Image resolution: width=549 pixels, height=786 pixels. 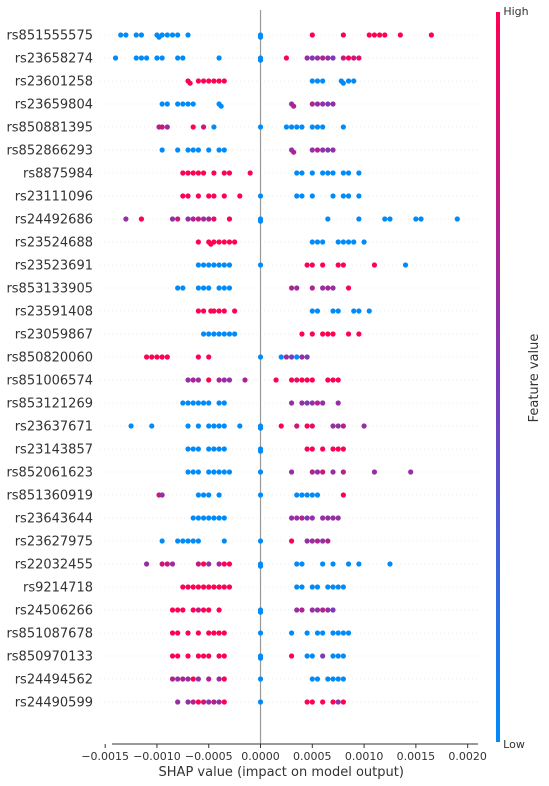 What do you see at coordinates (49, 36) in the screenshot?
I see `feature-label: rs851555575` at bounding box center [49, 36].